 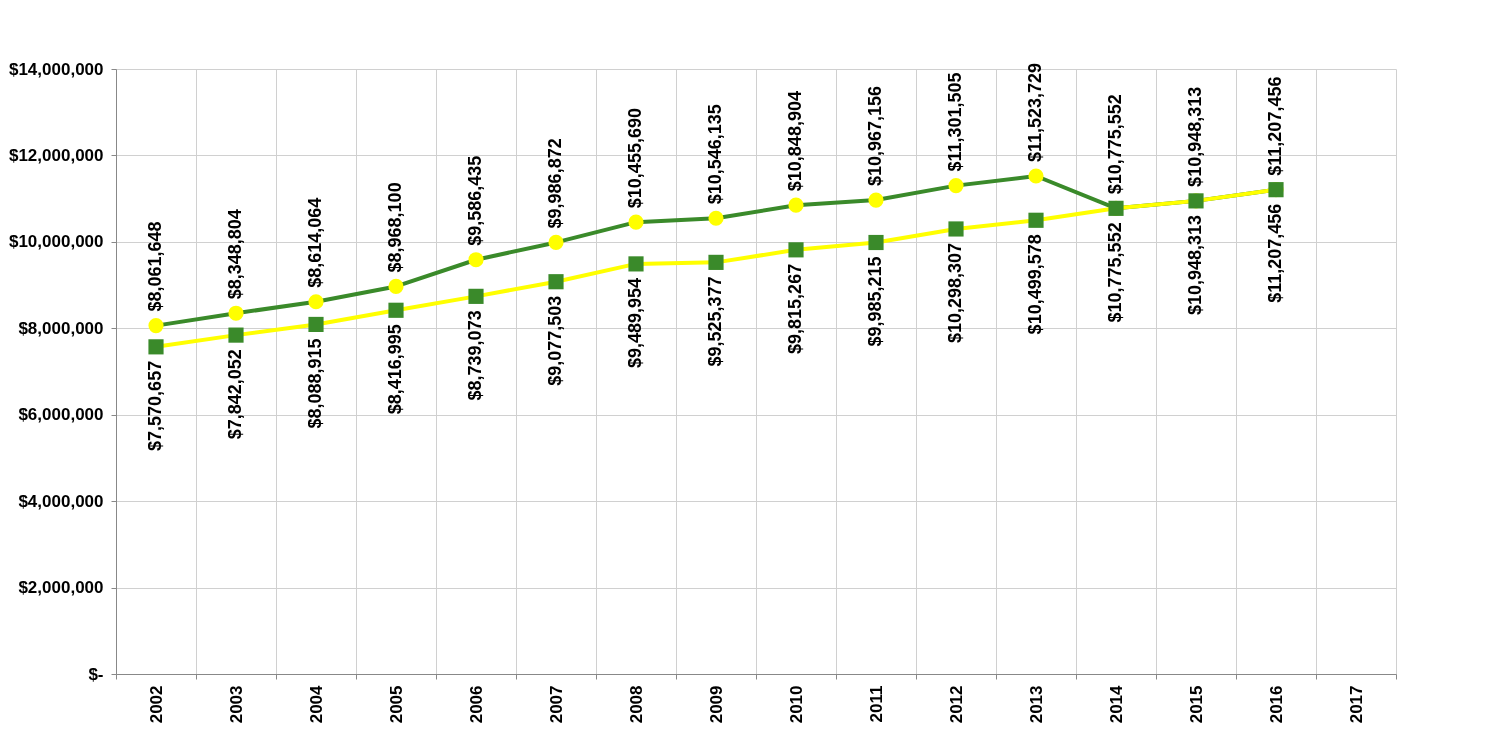 What do you see at coordinates (555, 183) in the screenshot?
I see `data-label: $9,986,872` at bounding box center [555, 183].